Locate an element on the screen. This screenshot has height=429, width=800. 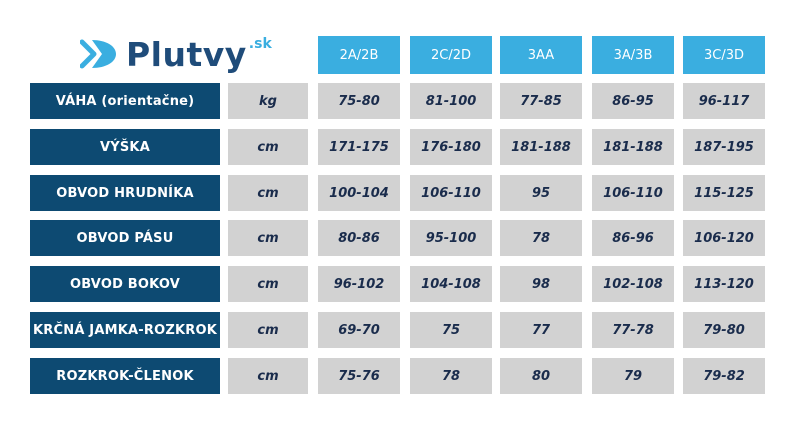
size-header: 2C/2D is located at coordinates (451, 55).